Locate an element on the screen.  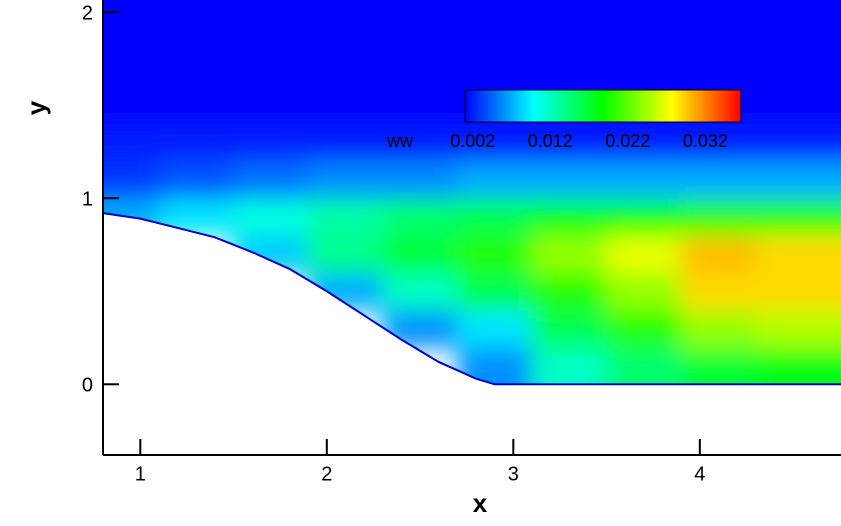
colorbar is located at coordinates (603, 106).